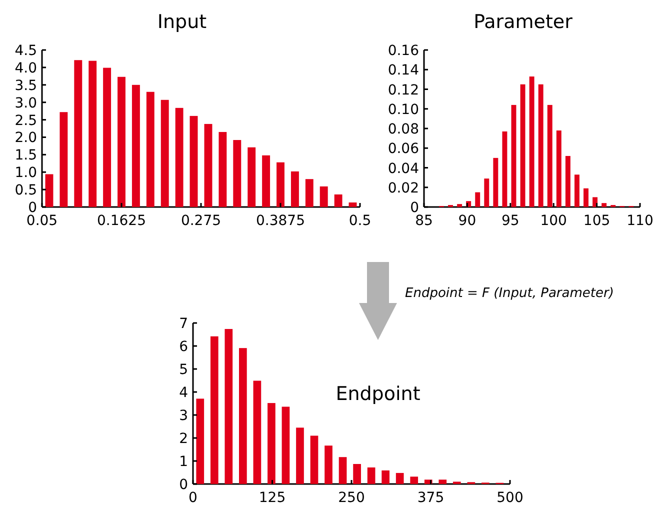  I want to click on chart-title: Input, so click(182, 22).